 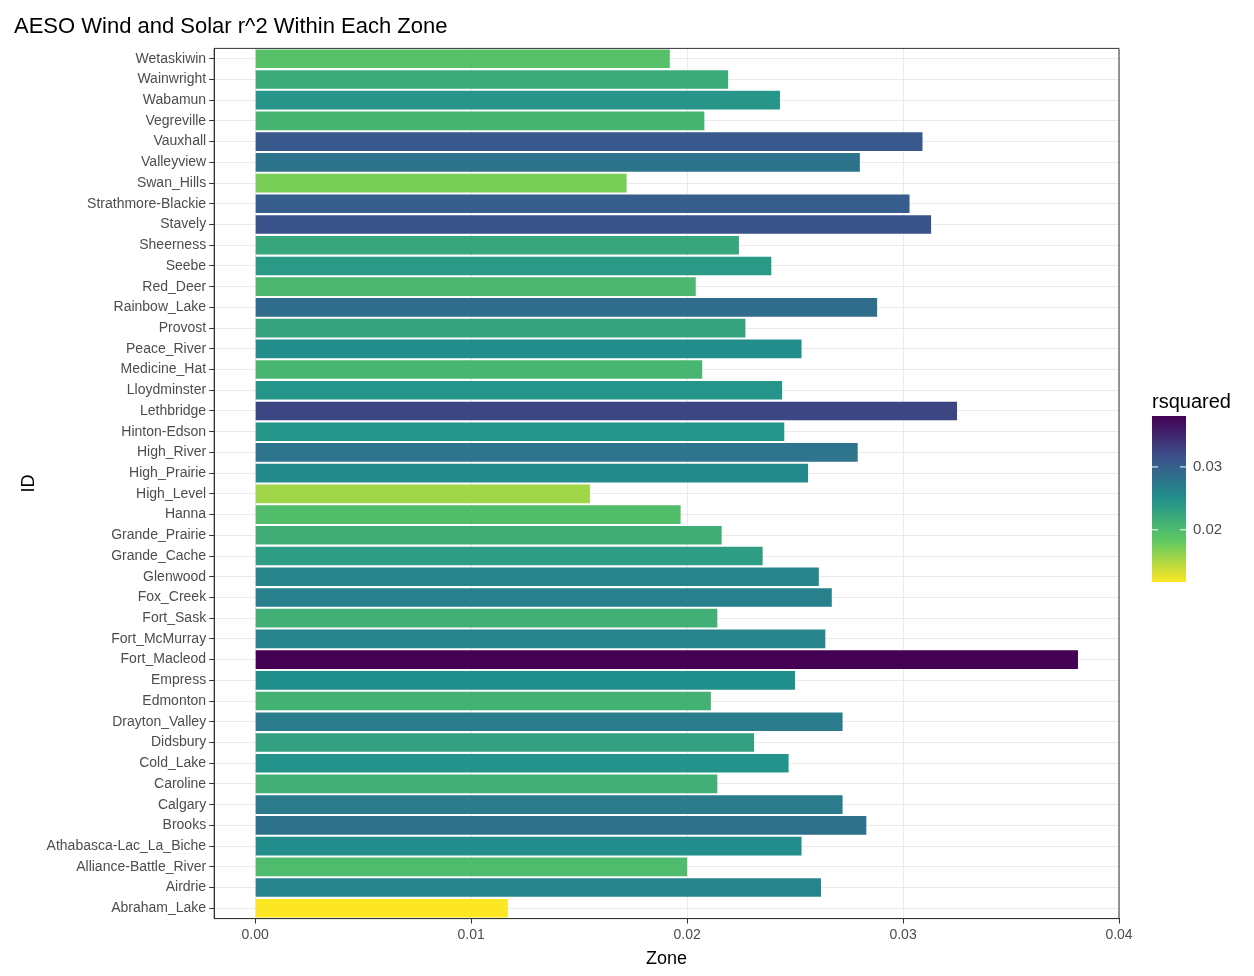 What do you see at coordinates (27, 483) in the screenshot?
I see `y-axis-title: ID` at bounding box center [27, 483].